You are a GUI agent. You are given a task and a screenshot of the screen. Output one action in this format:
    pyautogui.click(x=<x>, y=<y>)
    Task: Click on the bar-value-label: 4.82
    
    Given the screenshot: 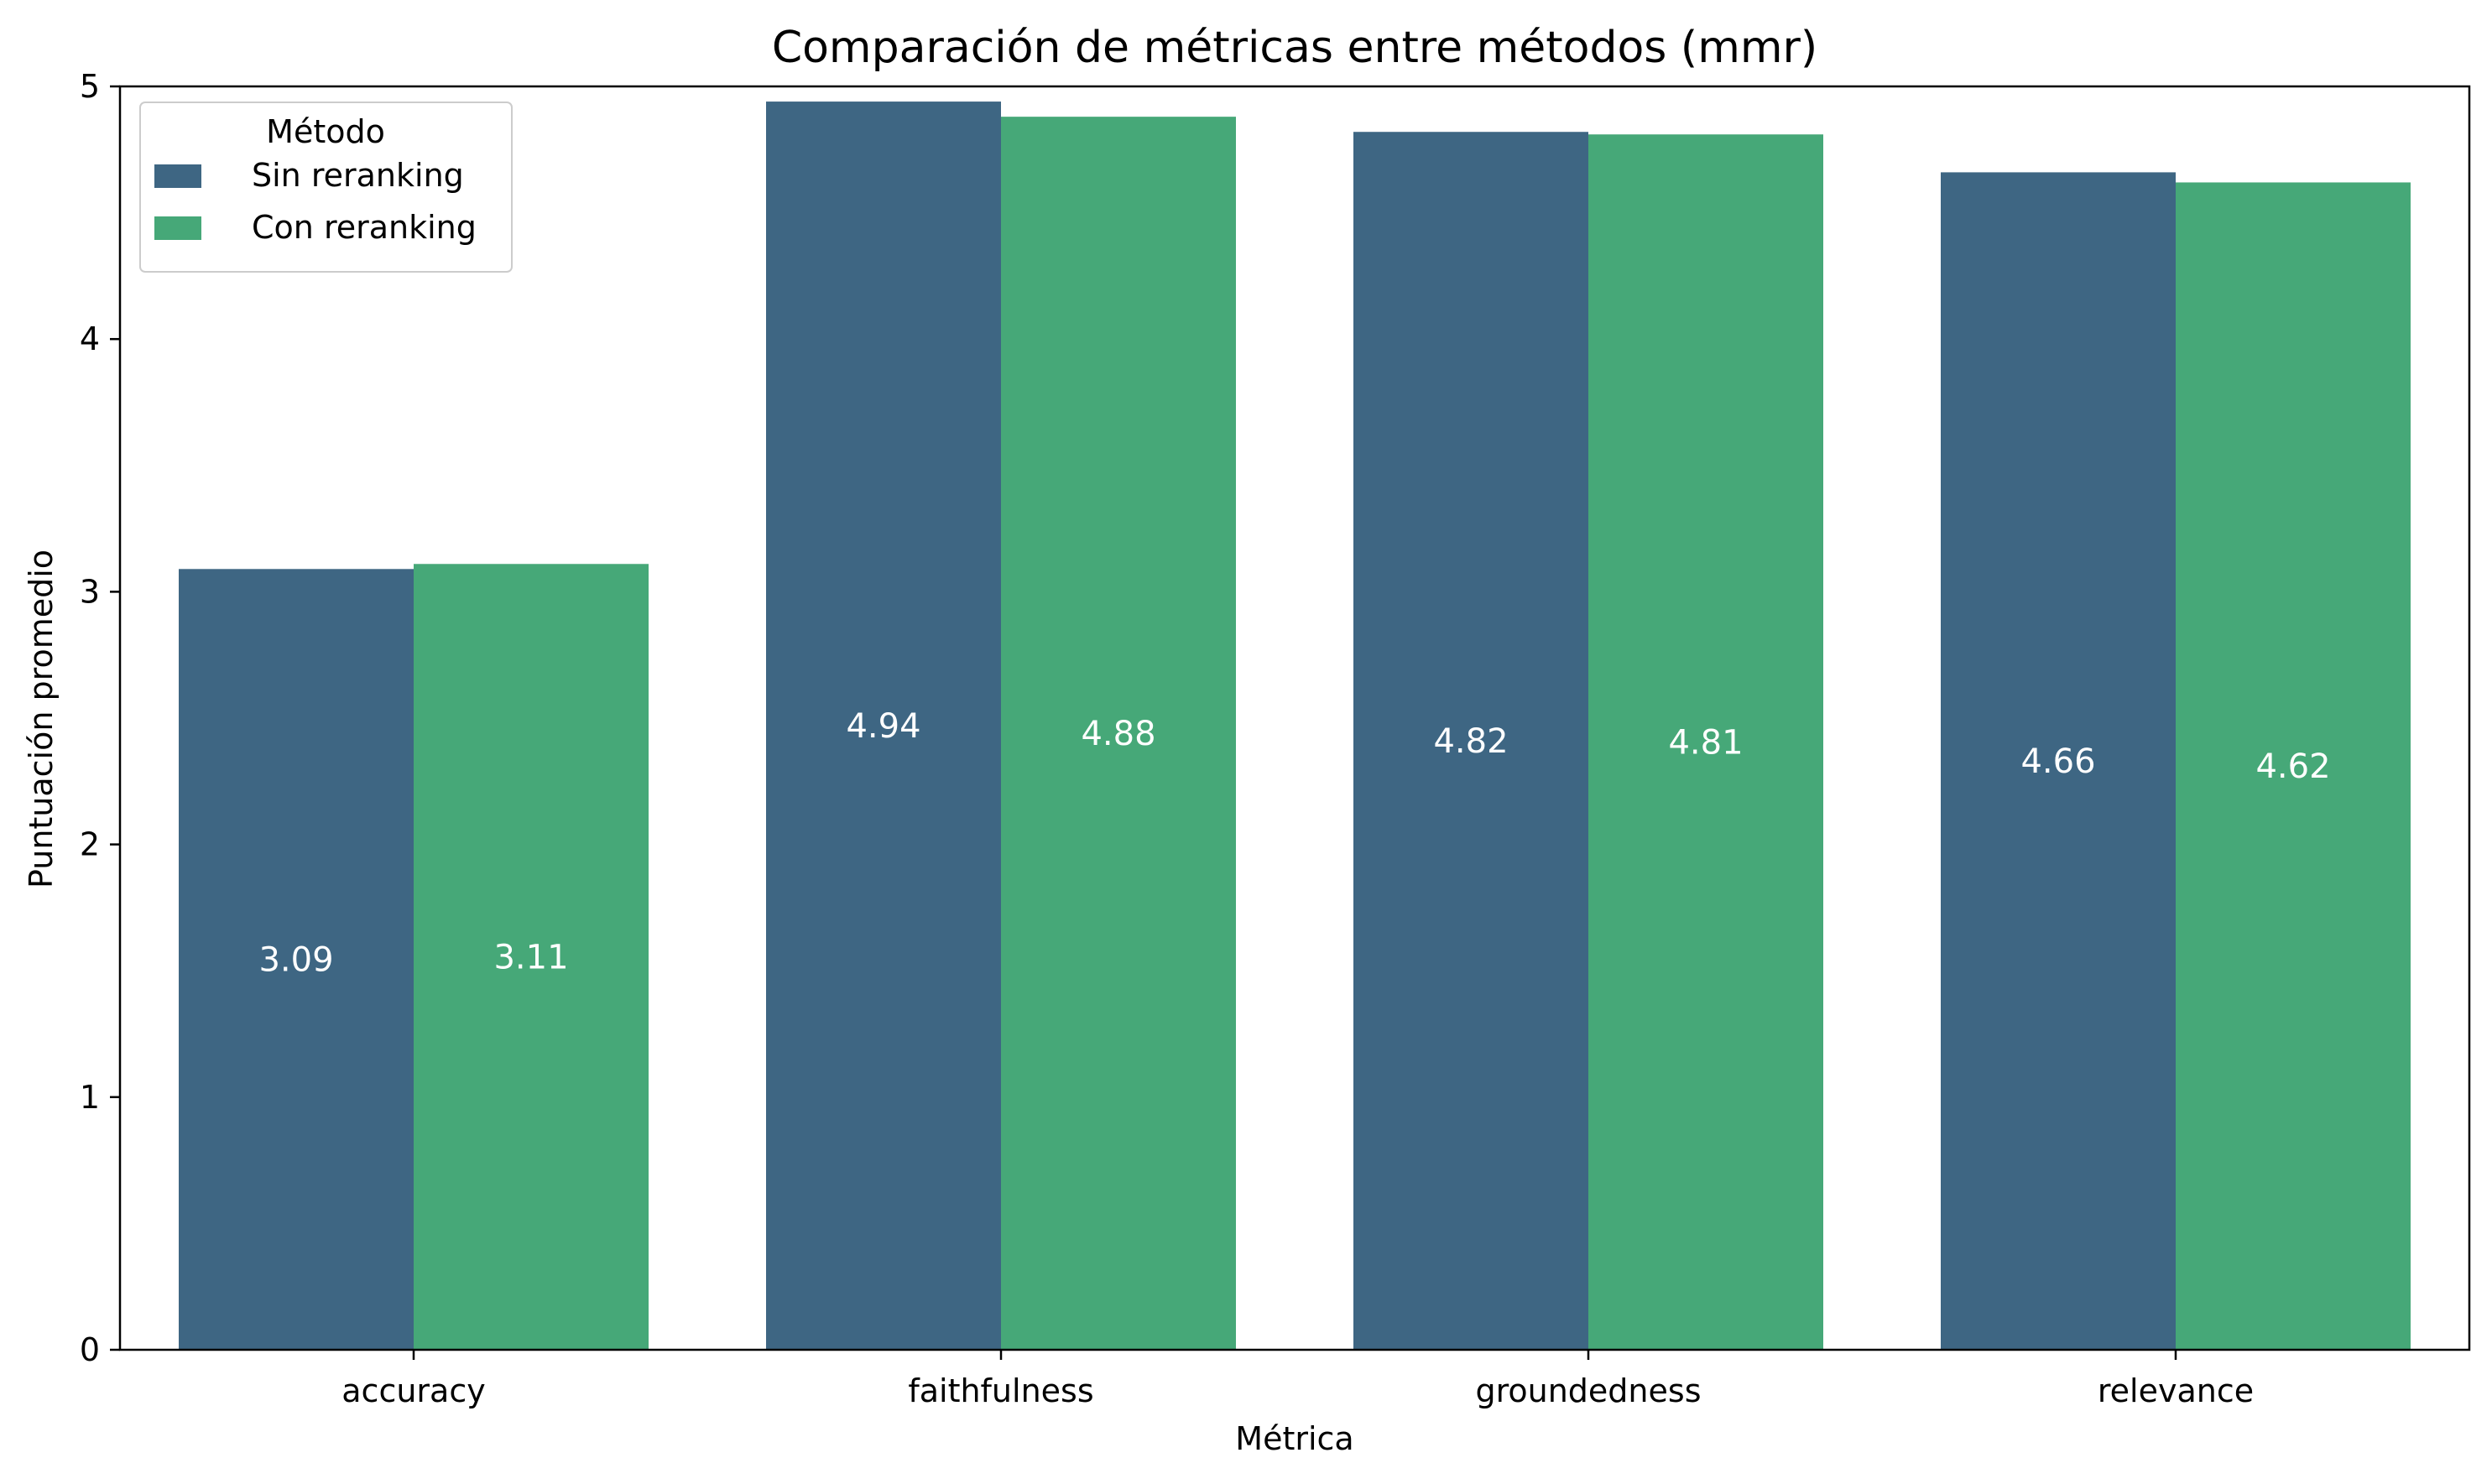 What is the action you would take?
    pyautogui.click(x=1470, y=741)
    